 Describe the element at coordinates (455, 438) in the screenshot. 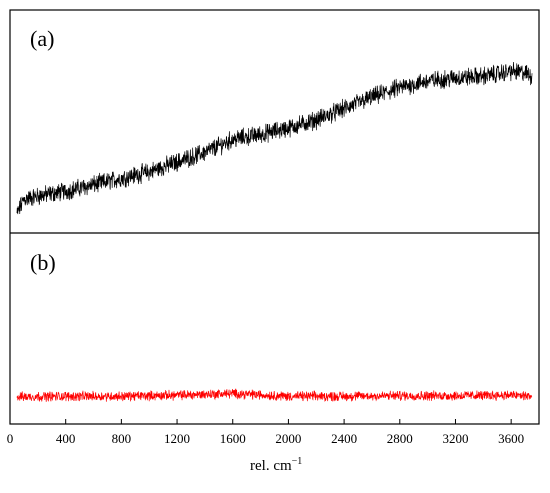

I see `x-tick-label: 3200` at that location.